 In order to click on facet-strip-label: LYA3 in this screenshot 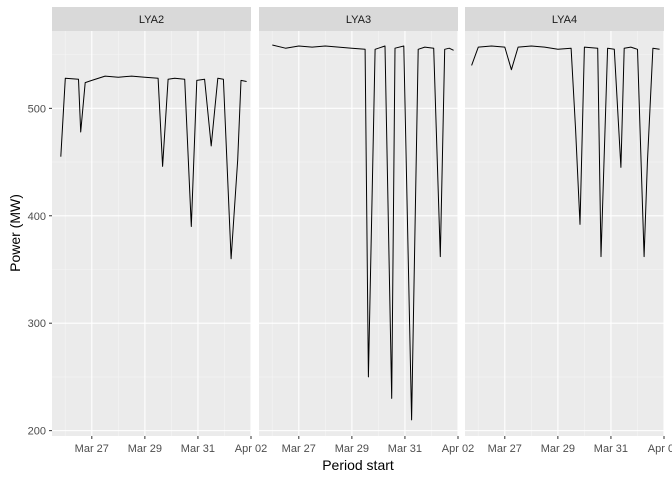, I will do `click(358, 20)`.